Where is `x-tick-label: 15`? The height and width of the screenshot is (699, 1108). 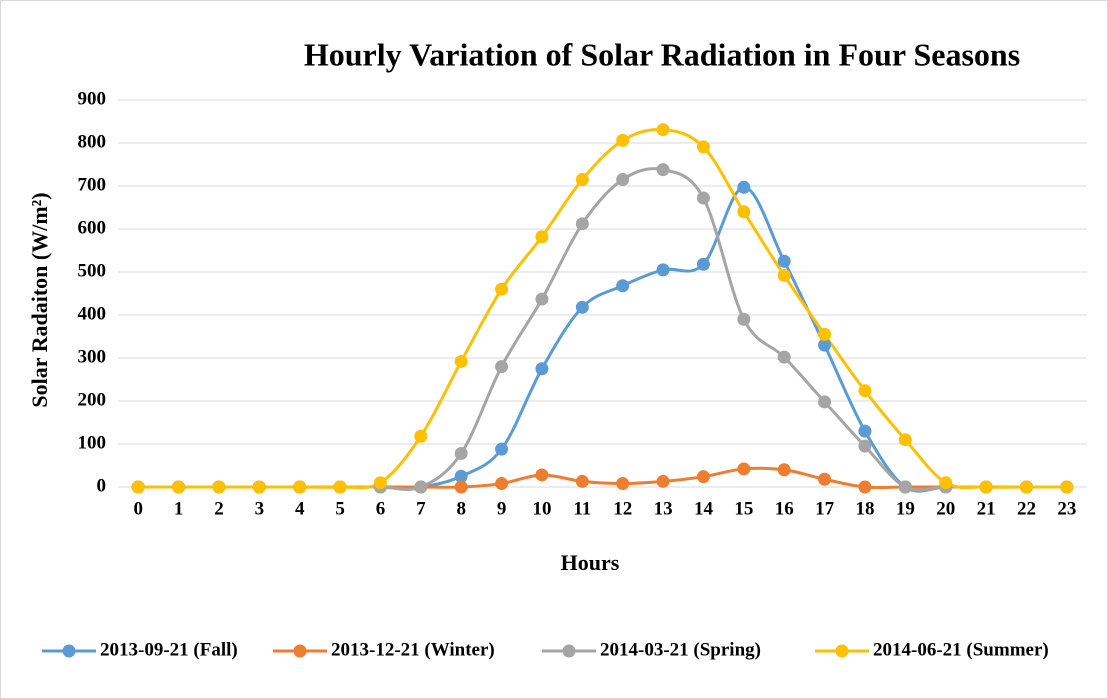 x-tick-label: 15 is located at coordinates (743, 508).